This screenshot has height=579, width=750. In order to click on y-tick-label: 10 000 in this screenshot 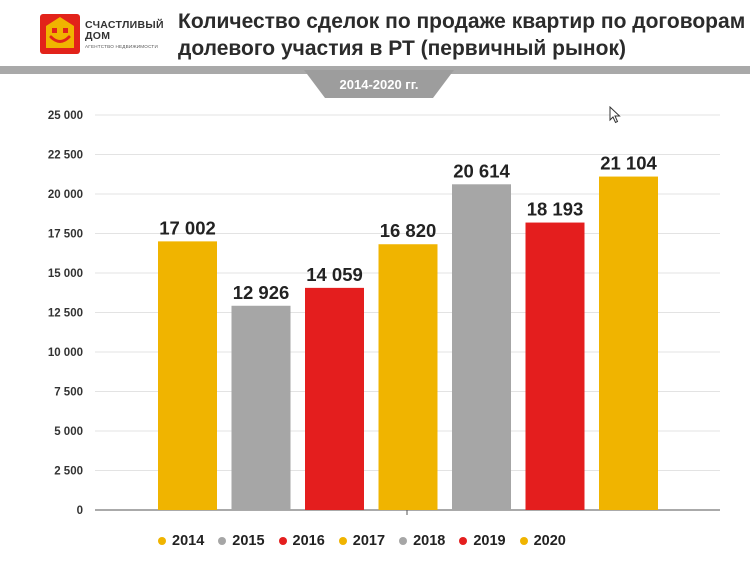, I will do `click(65, 353)`.